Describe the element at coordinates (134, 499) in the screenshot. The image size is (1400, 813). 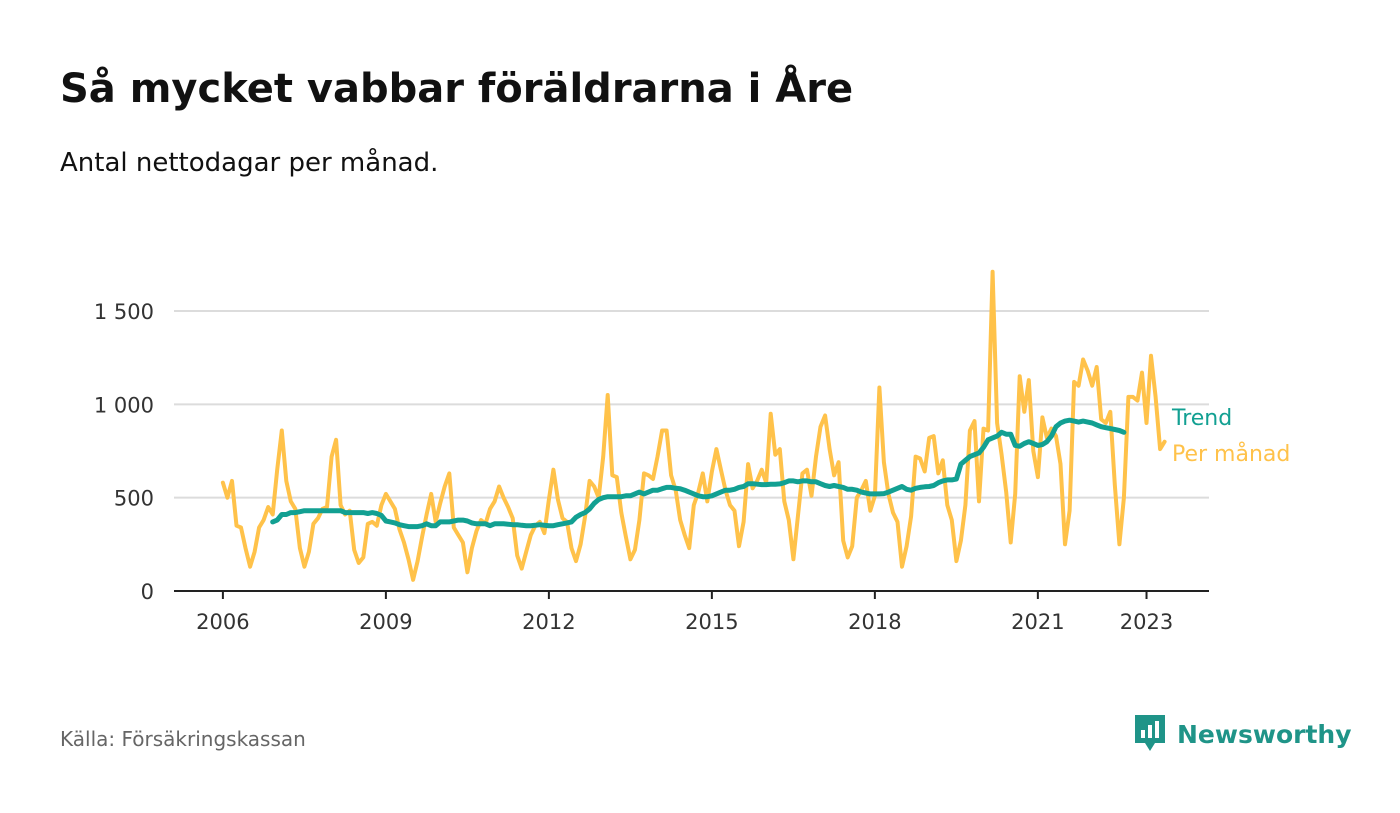
I see `y-tick-label: 500` at that location.